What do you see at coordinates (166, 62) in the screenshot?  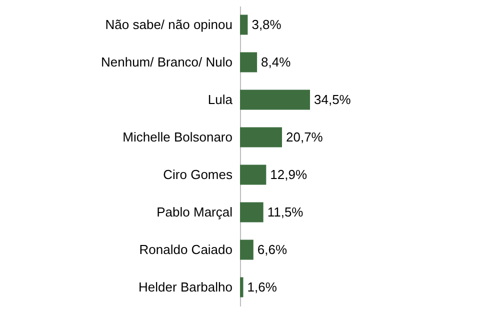 I see `y-tick-label: Nenhum/ Branco/ Nulo` at bounding box center [166, 62].